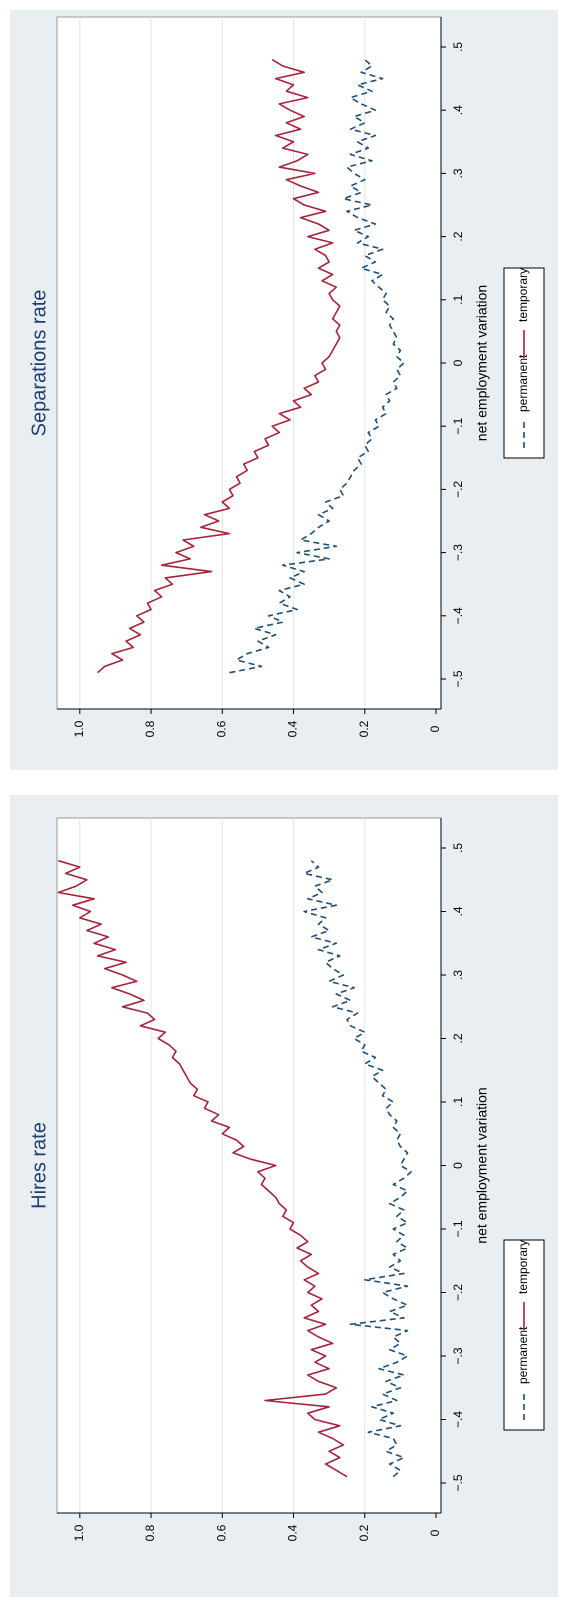 Image resolution: width=576 pixels, height=1610 pixels. Describe the element at coordinates (357, 1169) in the screenshot. I see `hires-series-permanent` at that location.